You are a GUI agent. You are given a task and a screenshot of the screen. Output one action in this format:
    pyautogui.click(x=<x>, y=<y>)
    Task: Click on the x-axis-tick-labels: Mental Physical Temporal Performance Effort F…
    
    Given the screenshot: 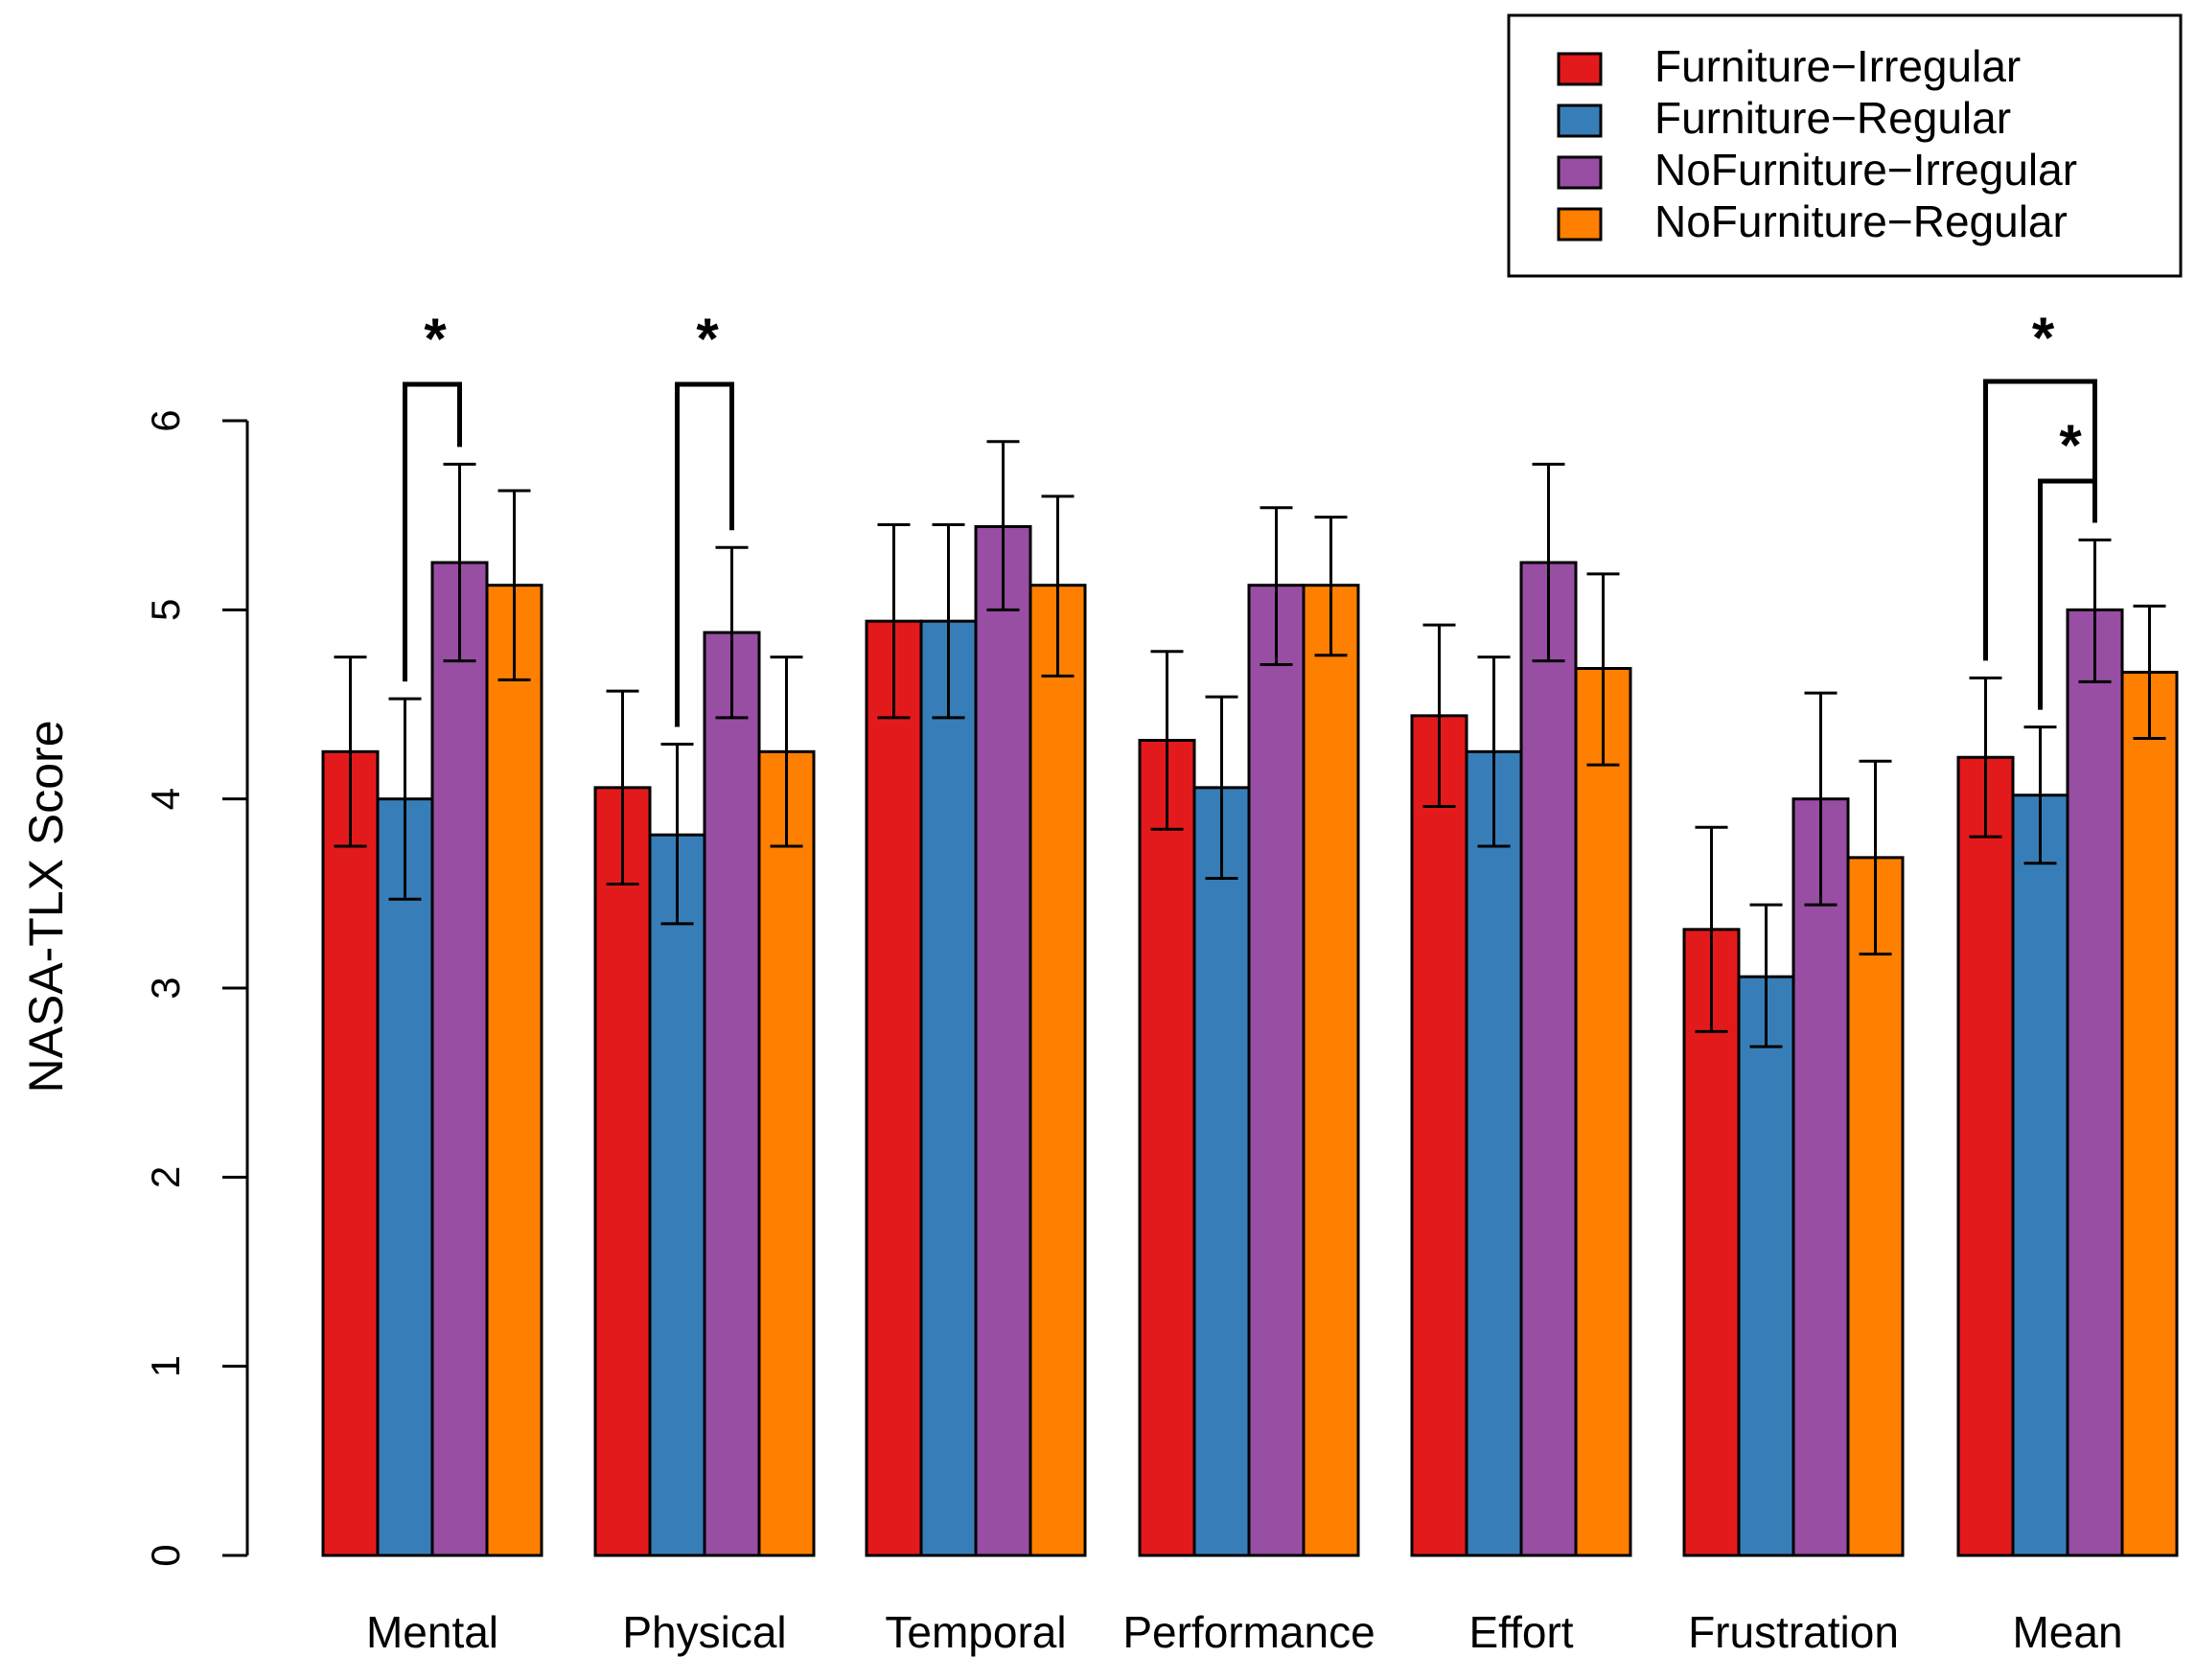 What is the action you would take?
    pyautogui.click(x=1244, y=1632)
    